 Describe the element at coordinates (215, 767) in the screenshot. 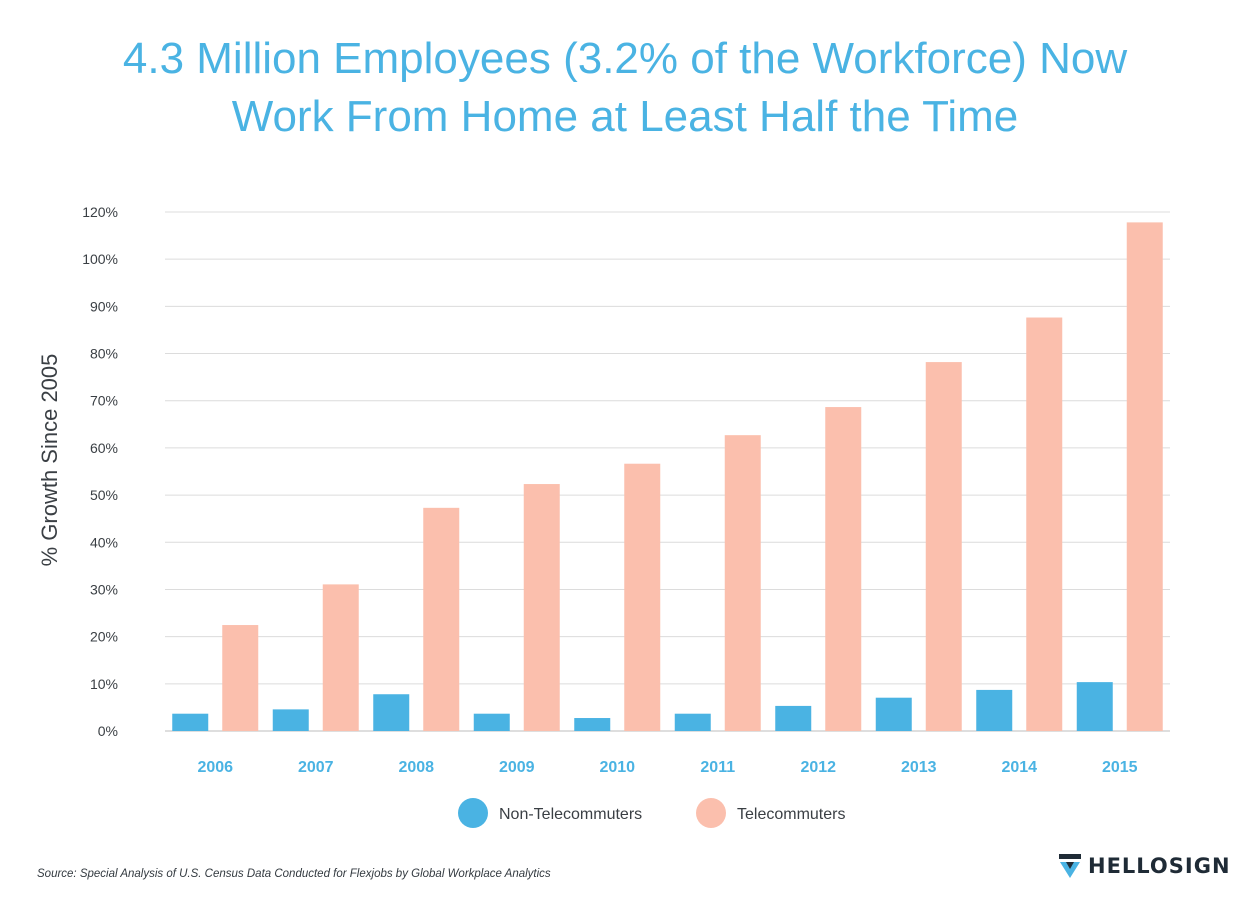

I see `x-tick-label: 2006` at that location.